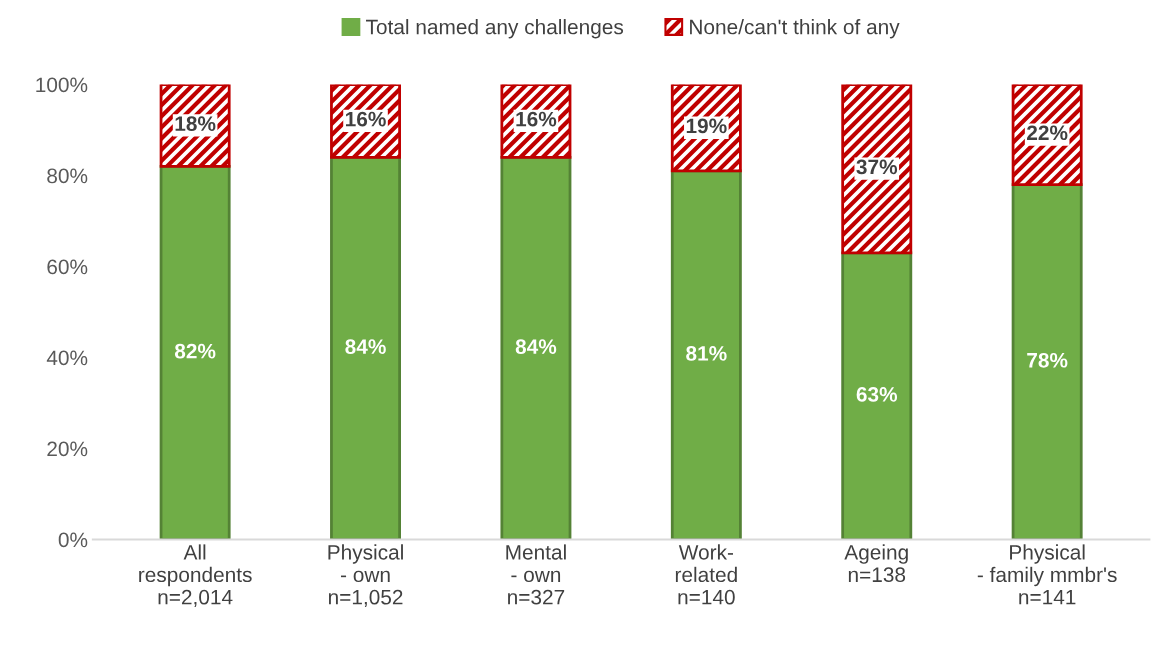 The width and height of the screenshot is (1161, 650). I want to click on x-tick-label: Physical - own n=1,052, so click(365, 575).